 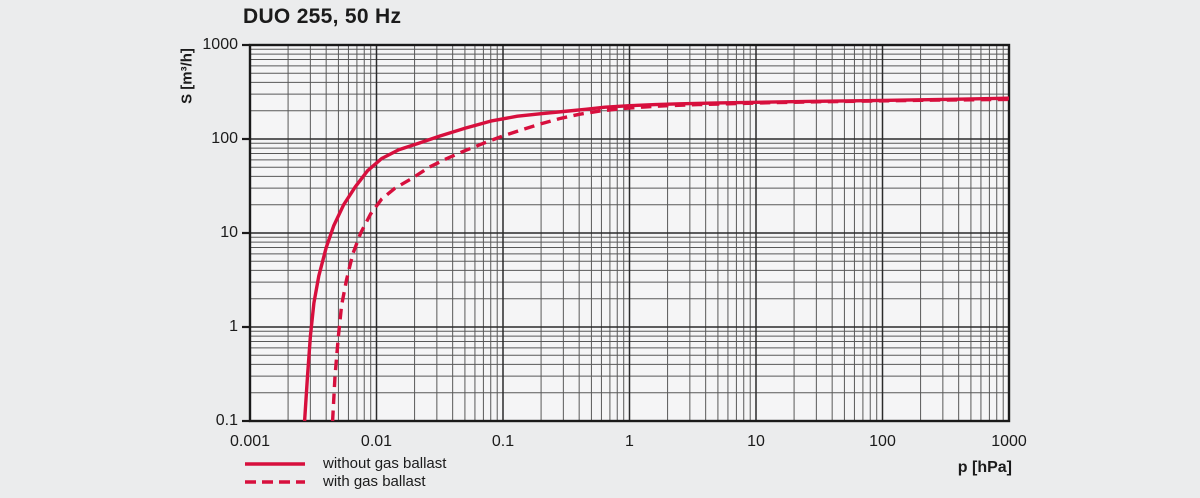 I want to click on dashed-line-swatch-icon, so click(x=275, y=482).